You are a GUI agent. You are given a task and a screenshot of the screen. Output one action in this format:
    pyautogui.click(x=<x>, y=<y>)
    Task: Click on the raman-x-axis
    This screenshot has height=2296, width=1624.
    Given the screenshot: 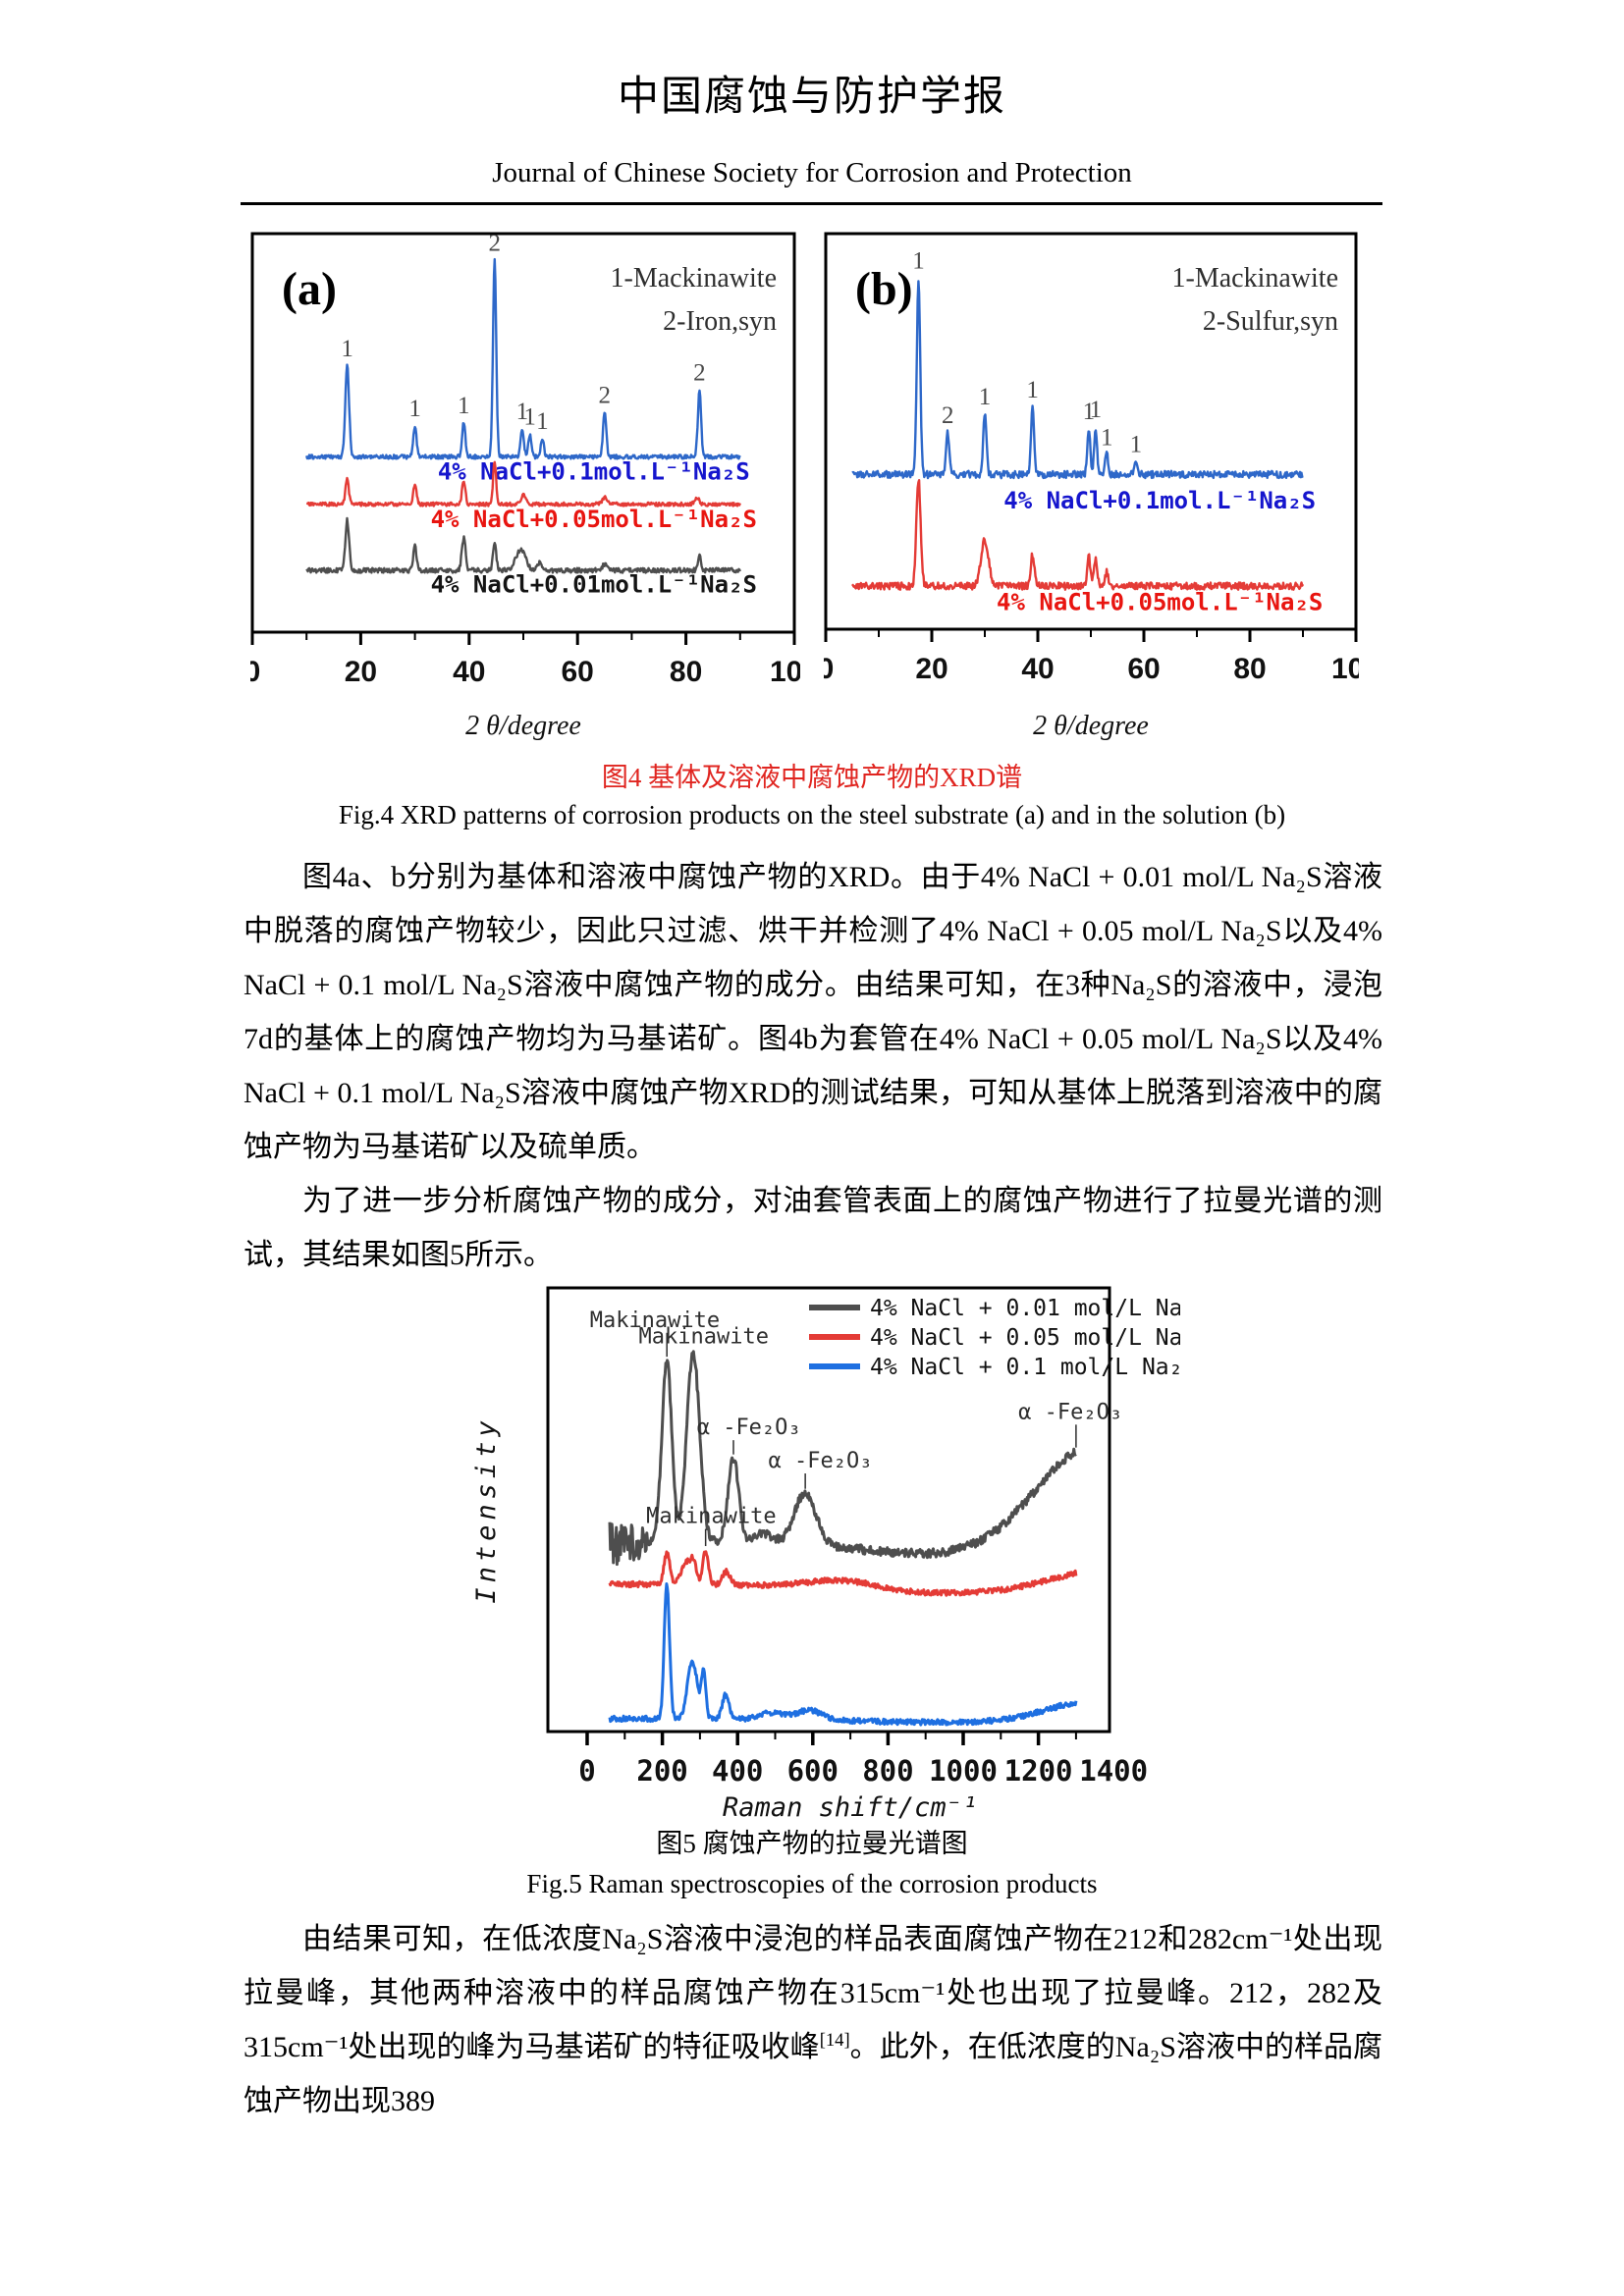 What is the action you would take?
    pyautogui.click(x=831, y=1738)
    